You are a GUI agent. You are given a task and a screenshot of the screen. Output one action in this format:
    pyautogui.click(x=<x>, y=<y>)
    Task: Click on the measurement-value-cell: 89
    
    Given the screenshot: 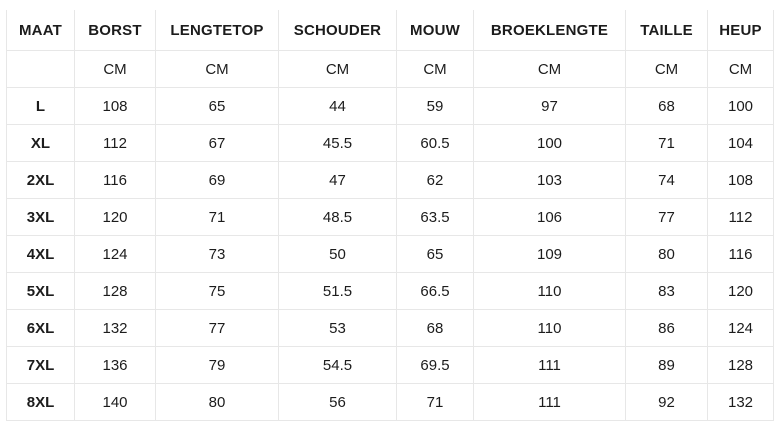 What is the action you would take?
    pyautogui.click(x=666, y=365)
    